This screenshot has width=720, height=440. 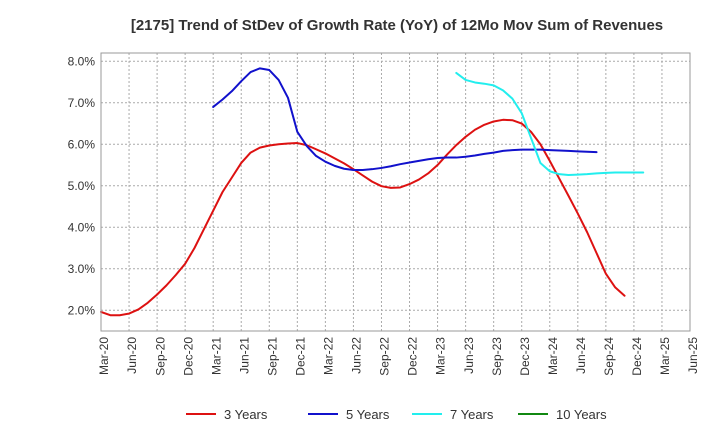 What do you see at coordinates (301, 356) in the screenshot?
I see `x-tick-label: Dec-21` at bounding box center [301, 356].